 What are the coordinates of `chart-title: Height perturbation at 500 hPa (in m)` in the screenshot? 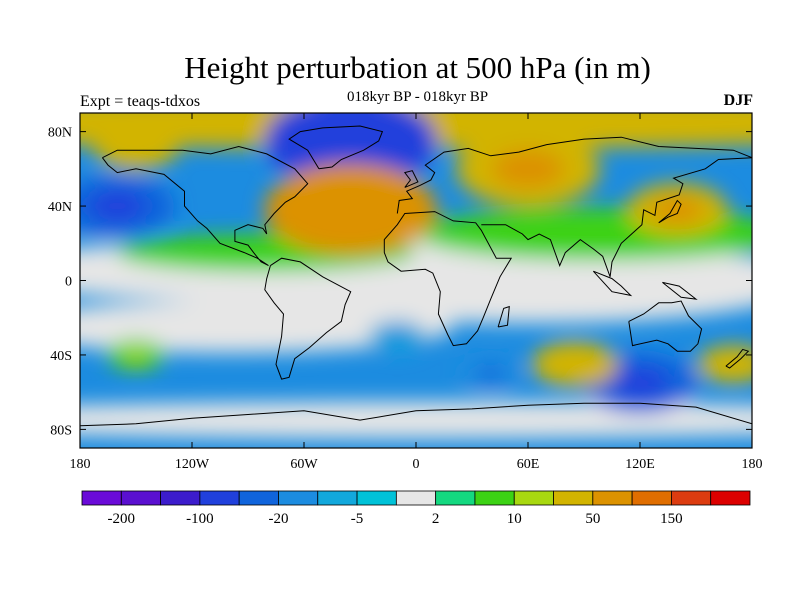 It's located at (417, 67).